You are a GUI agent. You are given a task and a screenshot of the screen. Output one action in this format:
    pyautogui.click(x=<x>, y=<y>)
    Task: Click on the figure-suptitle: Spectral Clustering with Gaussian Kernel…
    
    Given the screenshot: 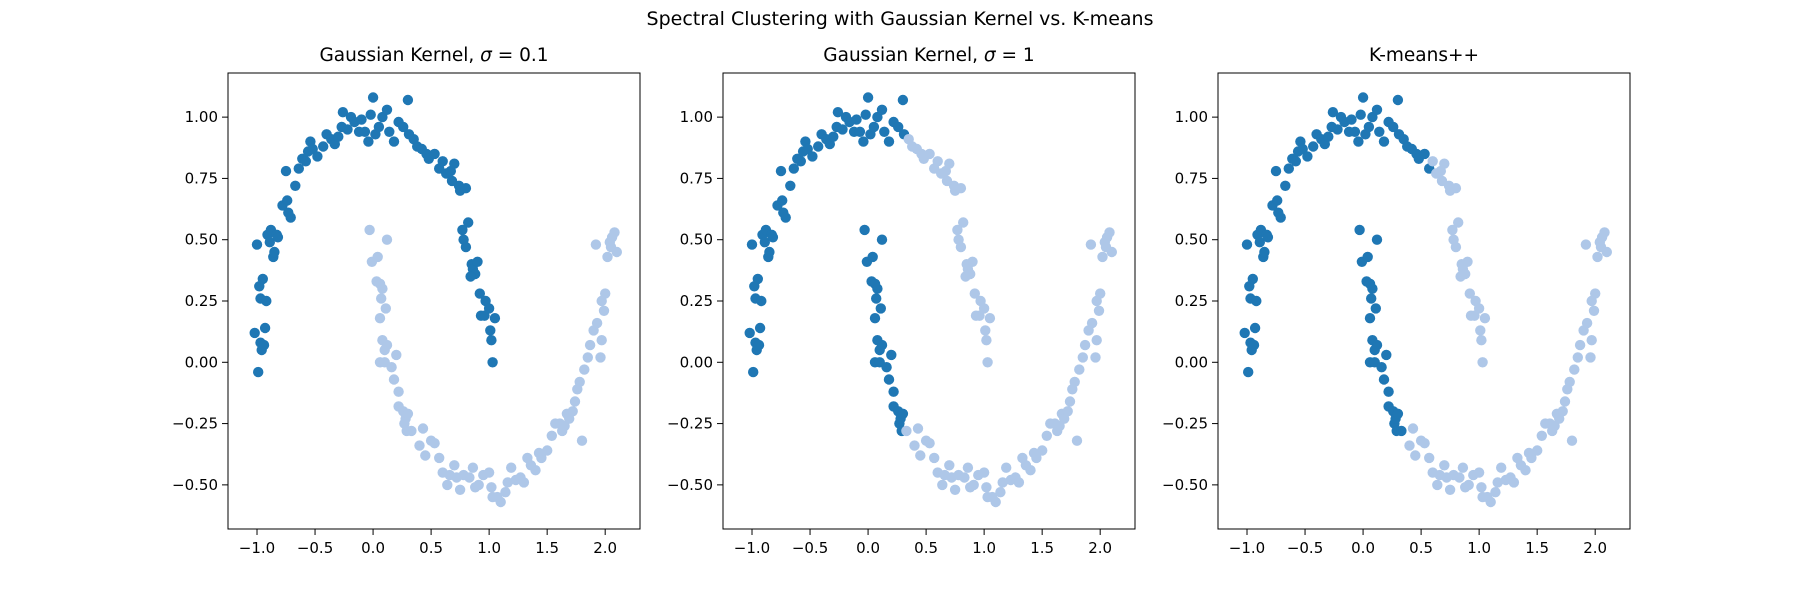 What is the action you would take?
    pyautogui.click(x=900, y=19)
    